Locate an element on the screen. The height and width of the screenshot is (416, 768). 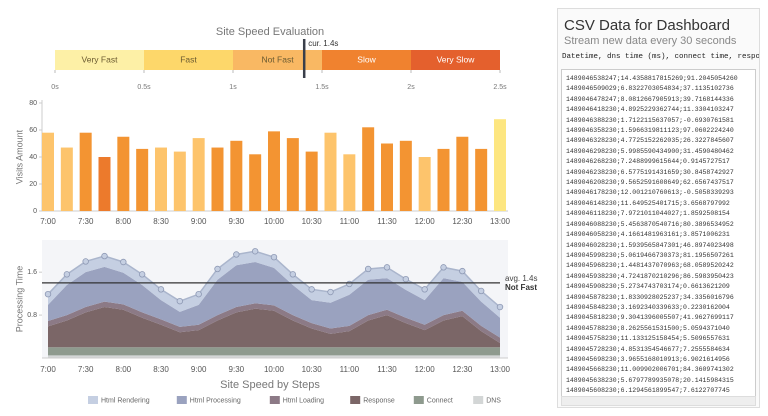
legend-label: Html Rendering is located at coordinates (125, 400).